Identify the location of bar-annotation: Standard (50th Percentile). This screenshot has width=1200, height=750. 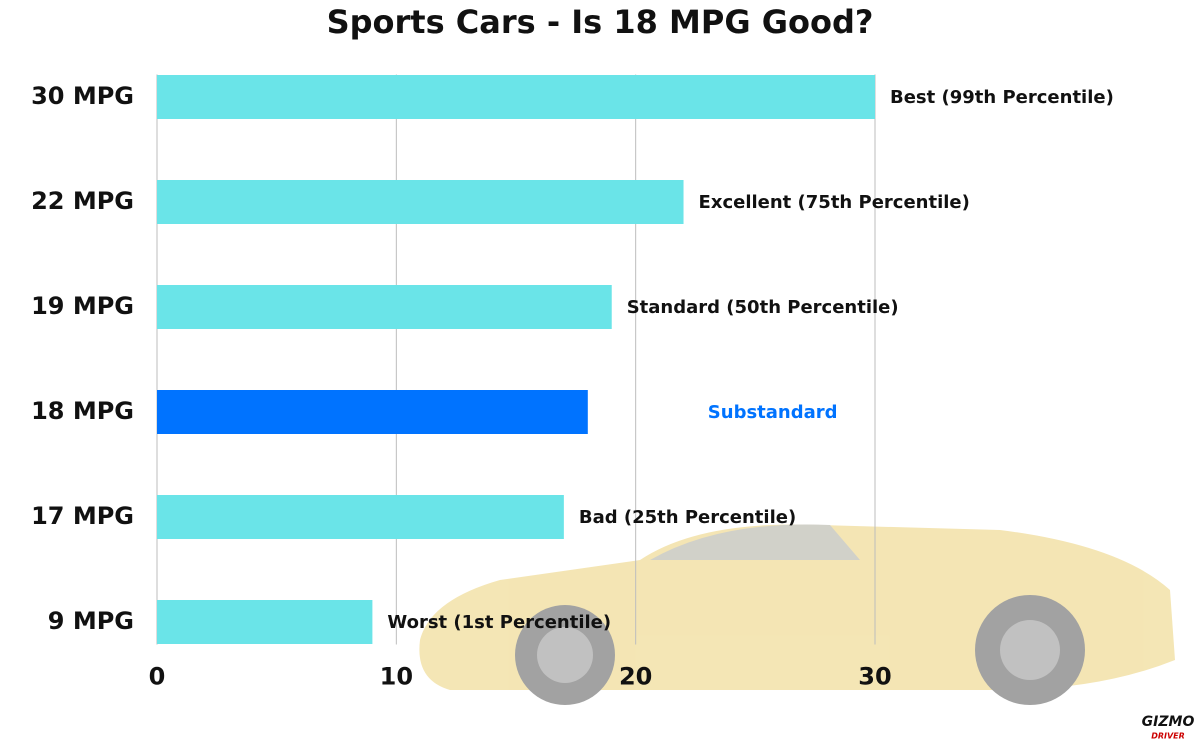
(763, 307).